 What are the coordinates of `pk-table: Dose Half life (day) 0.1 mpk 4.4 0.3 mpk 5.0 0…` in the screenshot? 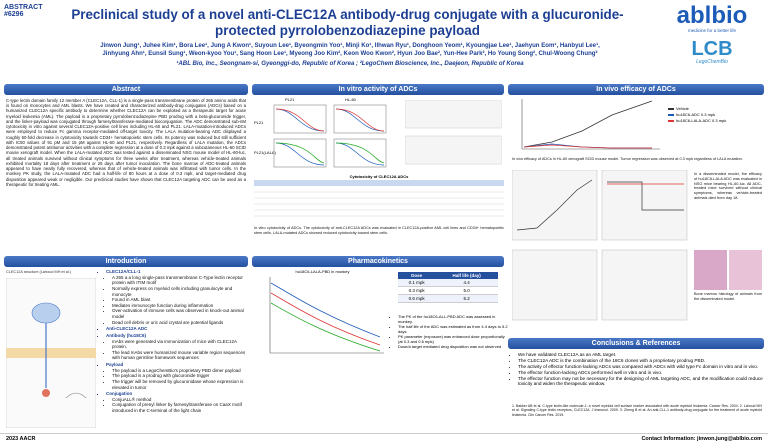 It's located at (448, 287).